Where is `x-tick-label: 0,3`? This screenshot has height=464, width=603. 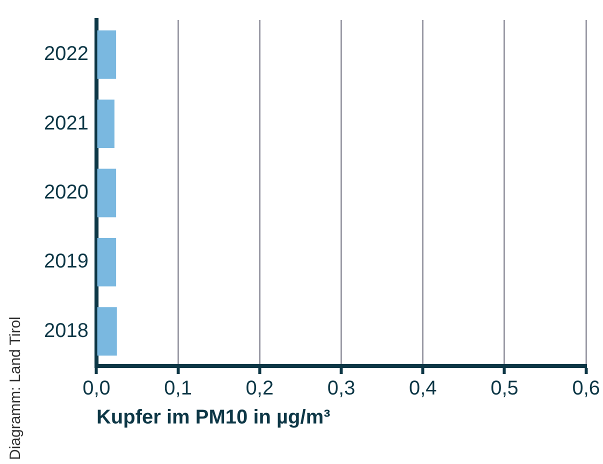 x-tick-label: 0,3 is located at coordinates (341, 389).